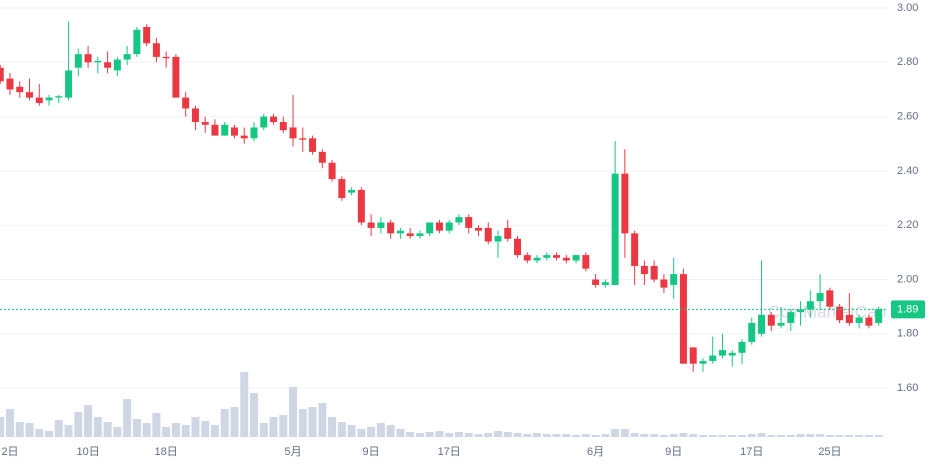  What do you see at coordinates (292, 452) in the screenshot?
I see `x-tick-label: 5月` at bounding box center [292, 452].